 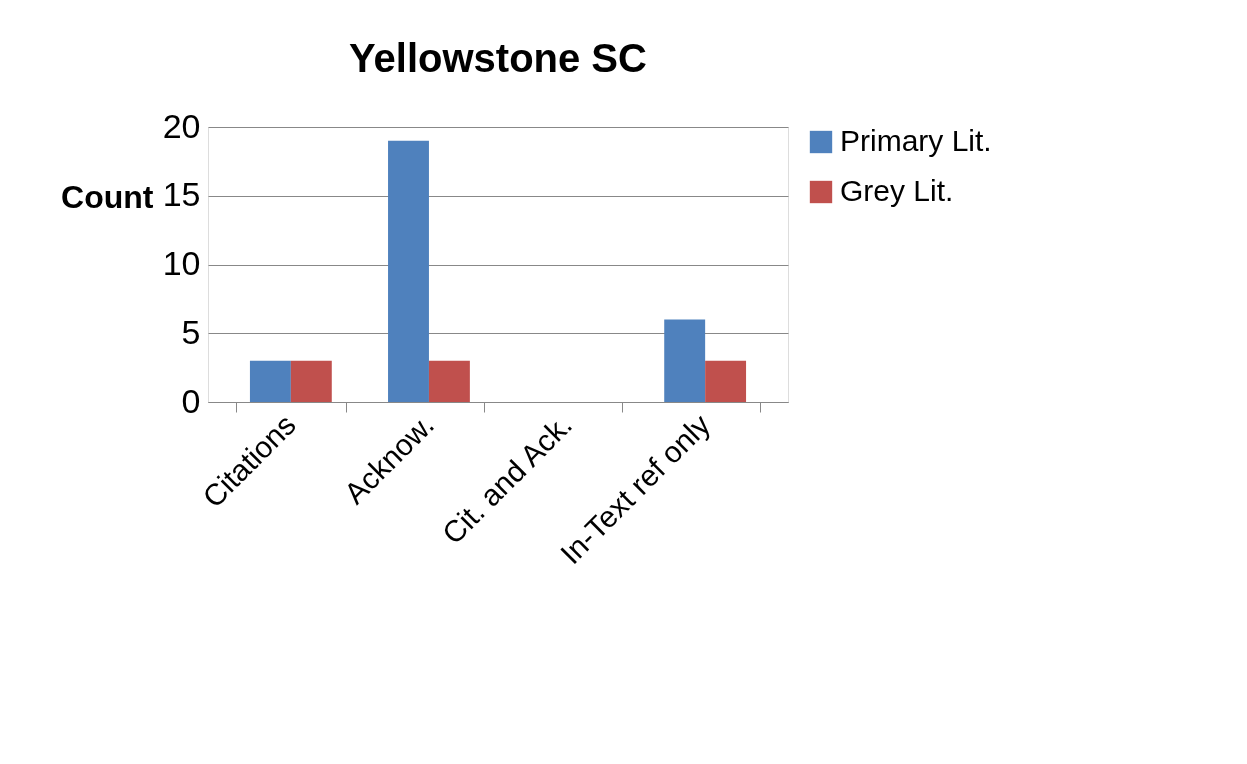 What do you see at coordinates (498, 58) in the screenshot?
I see `chart-title: Yellowstone SC` at bounding box center [498, 58].